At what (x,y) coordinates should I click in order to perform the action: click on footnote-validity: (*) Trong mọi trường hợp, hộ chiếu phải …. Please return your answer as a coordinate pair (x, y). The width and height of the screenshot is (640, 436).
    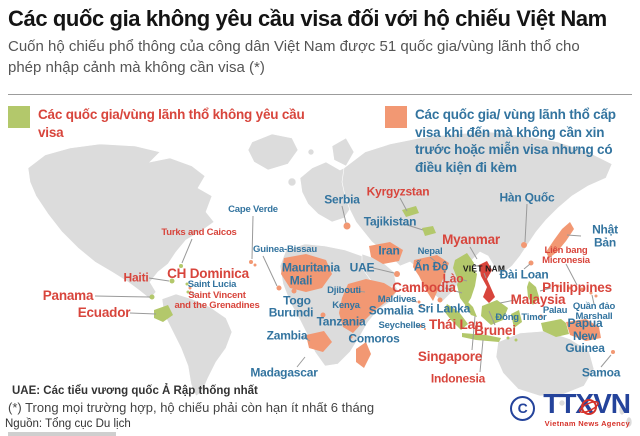
    Looking at the image, I should click on (191, 407).